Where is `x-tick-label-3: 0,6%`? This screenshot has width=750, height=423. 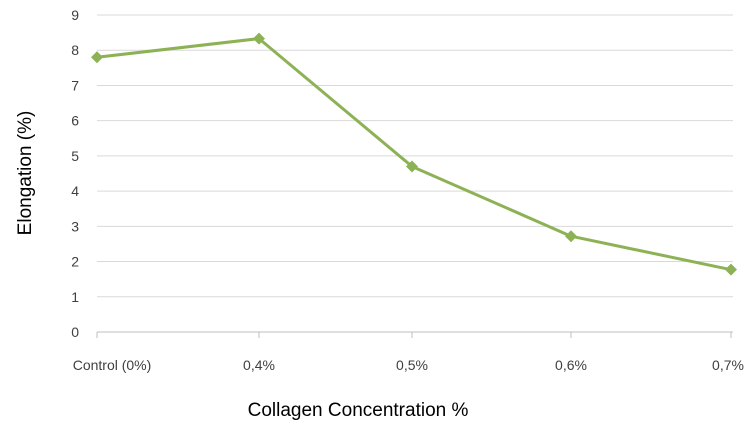 x-tick-label-3: 0,6% is located at coordinates (571, 365).